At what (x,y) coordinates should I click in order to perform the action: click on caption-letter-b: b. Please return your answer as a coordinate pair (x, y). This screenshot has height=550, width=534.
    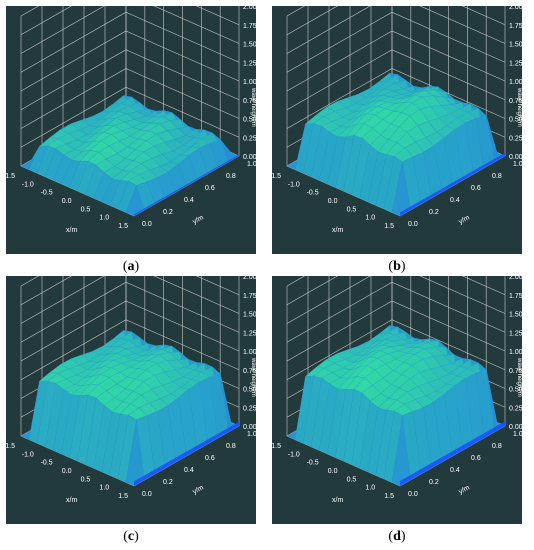
    Looking at the image, I should click on (397, 266).